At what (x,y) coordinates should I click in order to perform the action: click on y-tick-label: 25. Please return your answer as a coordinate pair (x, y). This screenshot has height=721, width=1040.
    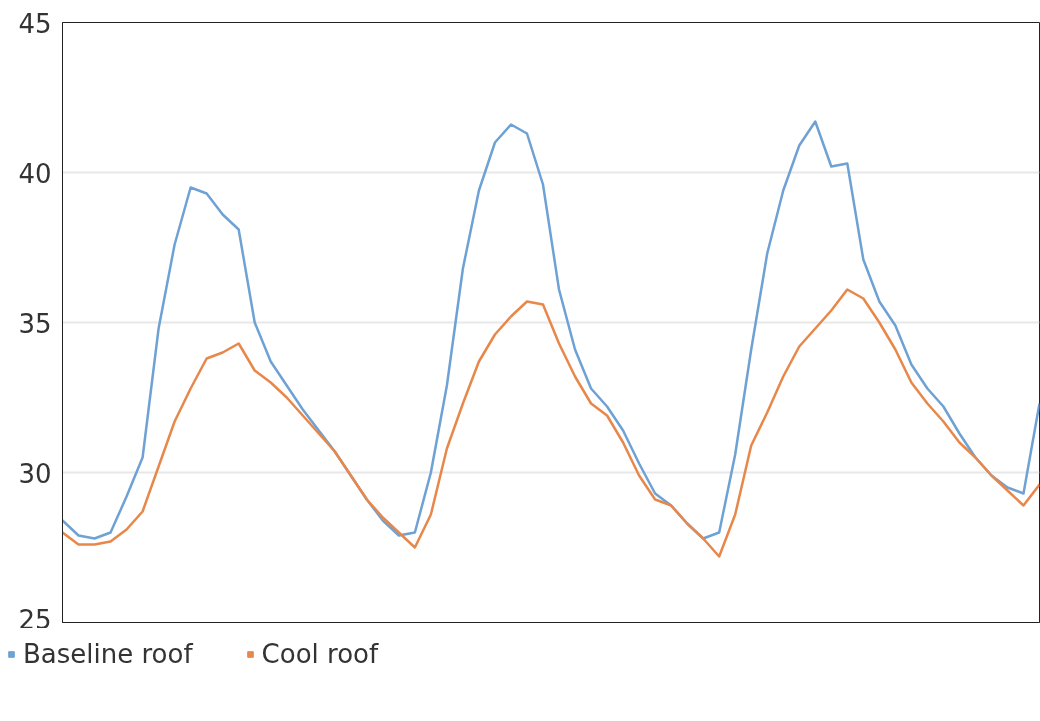
    Looking at the image, I should click on (35, 619).